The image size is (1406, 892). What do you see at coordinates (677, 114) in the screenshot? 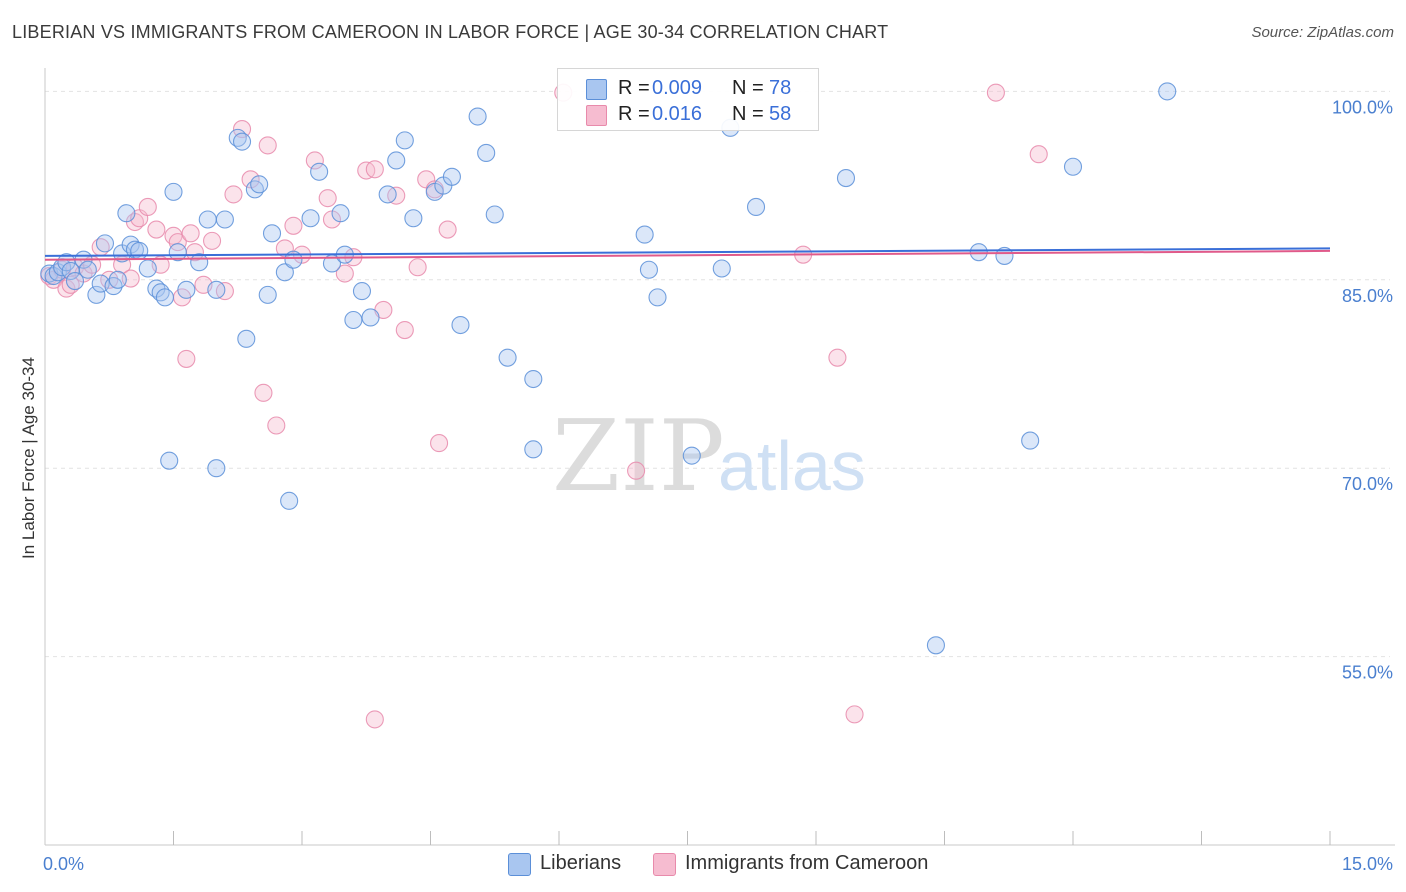
I see `r-value: 0.016` at bounding box center [677, 114].